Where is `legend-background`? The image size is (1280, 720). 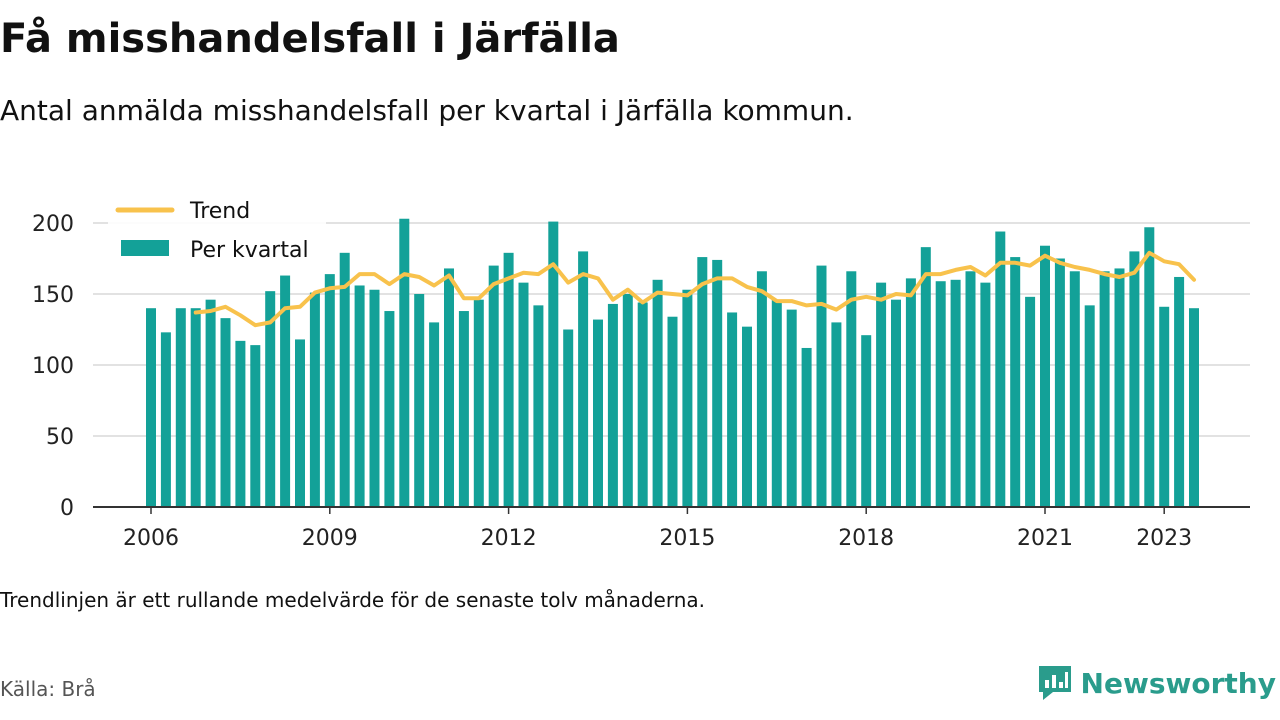 legend-background is located at coordinates (217, 229).